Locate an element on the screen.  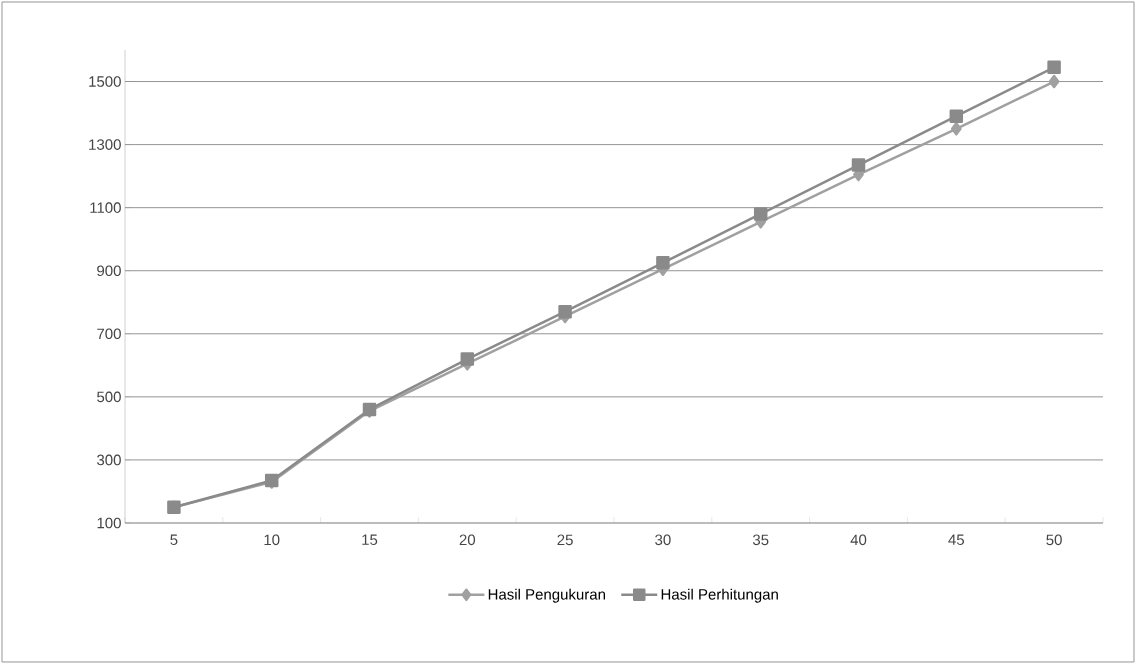
x-tick-label: 25 is located at coordinates (565, 540).